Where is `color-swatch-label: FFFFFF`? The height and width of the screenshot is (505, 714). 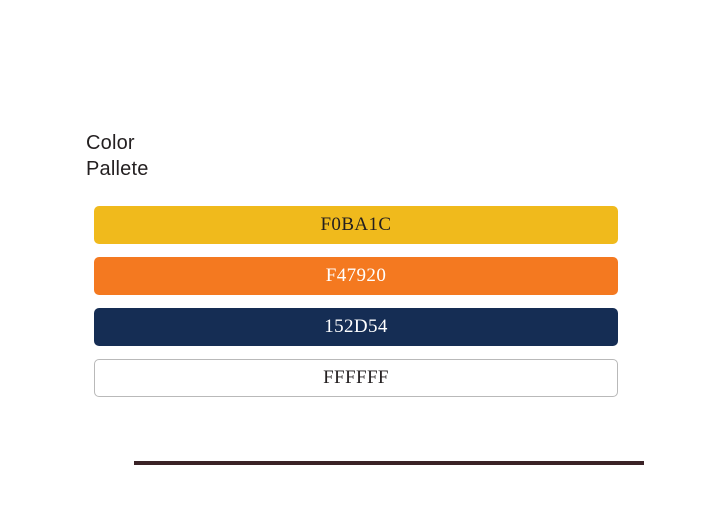 color-swatch-label: FFFFFF is located at coordinates (356, 377).